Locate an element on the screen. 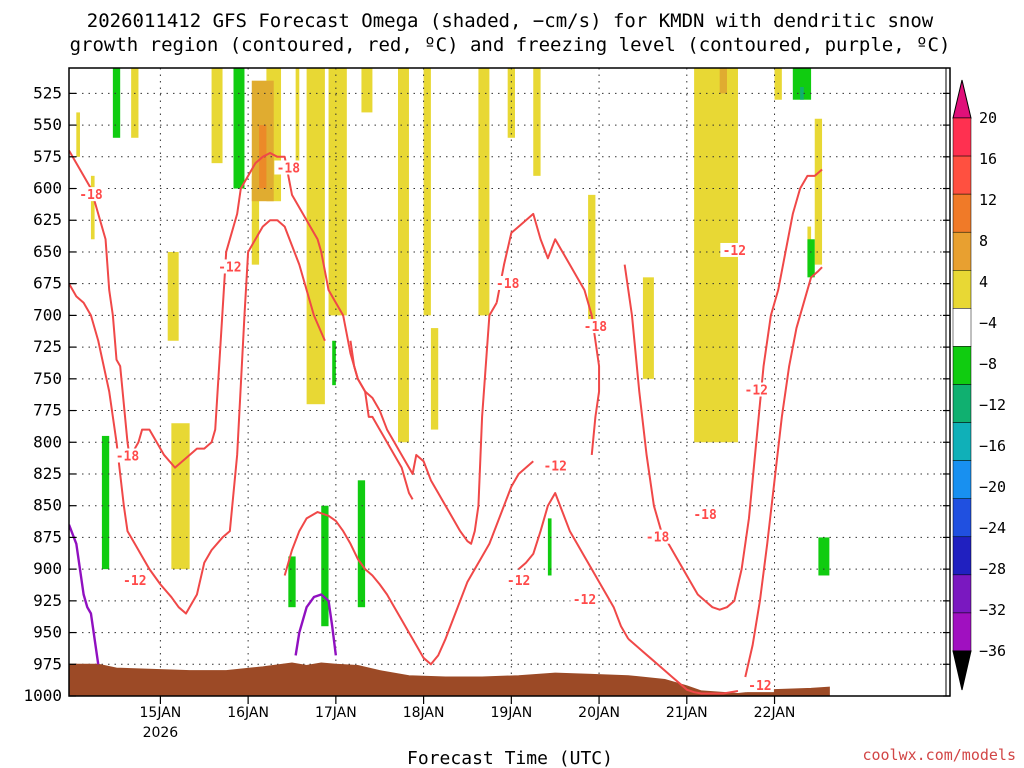  x-tick-label-18JAN: 18JAN is located at coordinates (424, 713).